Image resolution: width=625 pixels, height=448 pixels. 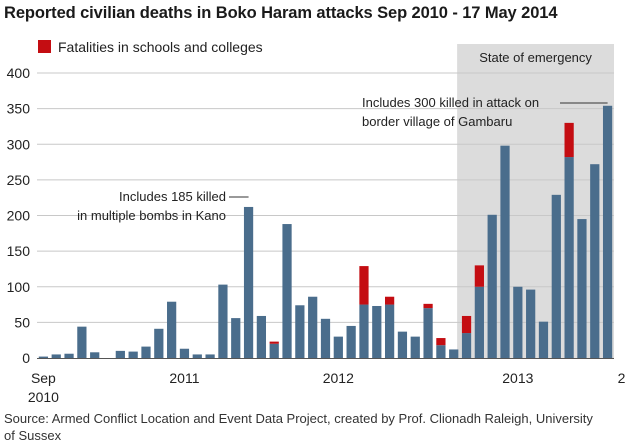 What do you see at coordinates (172, 196) in the screenshot?
I see `annotation-text: Includes 185 killed` at bounding box center [172, 196].